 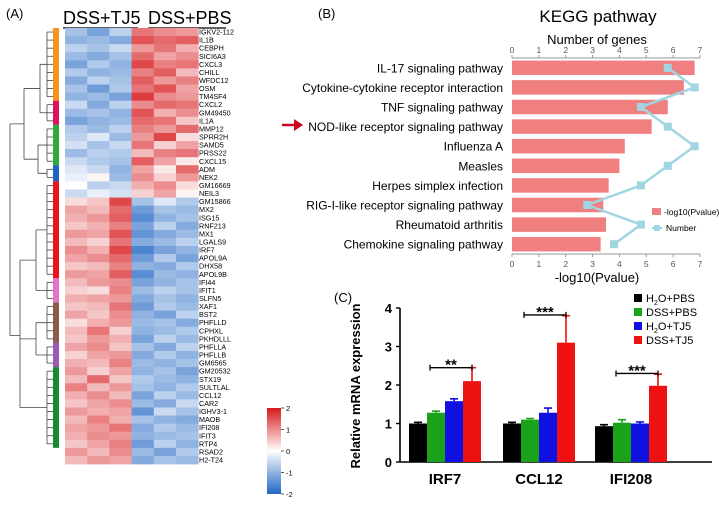 I want to click on gene-label: GM16669, so click(x=215, y=185).